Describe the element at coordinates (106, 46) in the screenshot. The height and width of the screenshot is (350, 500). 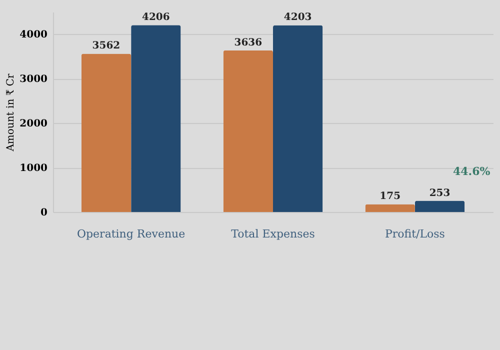
I see `data-label: 3562` at that location.